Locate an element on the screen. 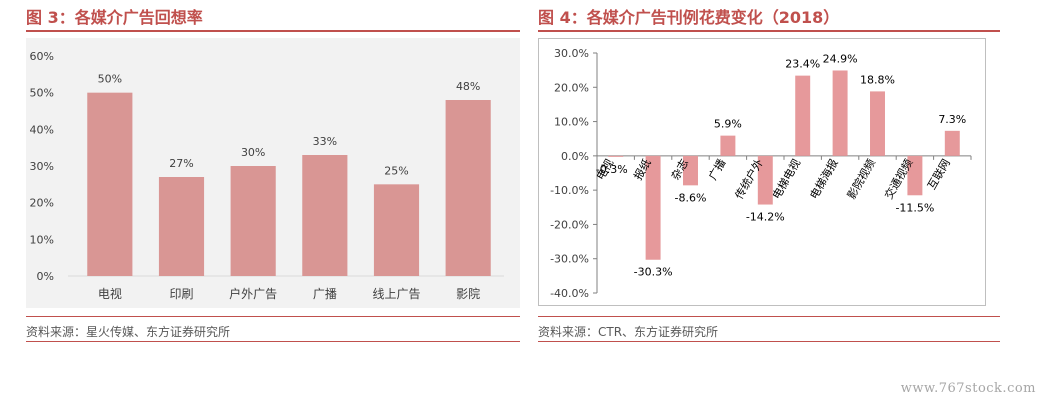  left-title-rule is located at coordinates (273, 31).